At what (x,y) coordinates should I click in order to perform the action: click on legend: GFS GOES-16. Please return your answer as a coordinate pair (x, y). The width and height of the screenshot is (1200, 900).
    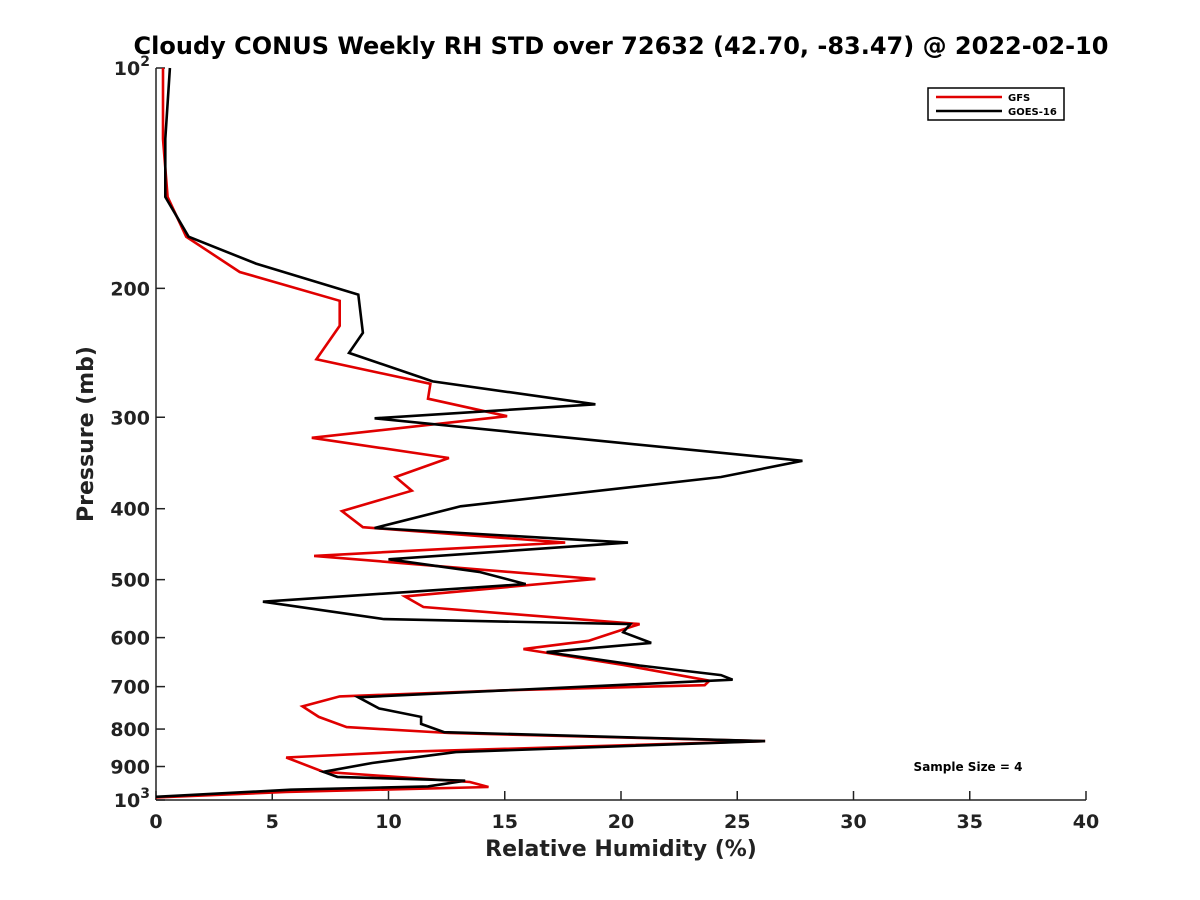
    Looking at the image, I should click on (996, 104).